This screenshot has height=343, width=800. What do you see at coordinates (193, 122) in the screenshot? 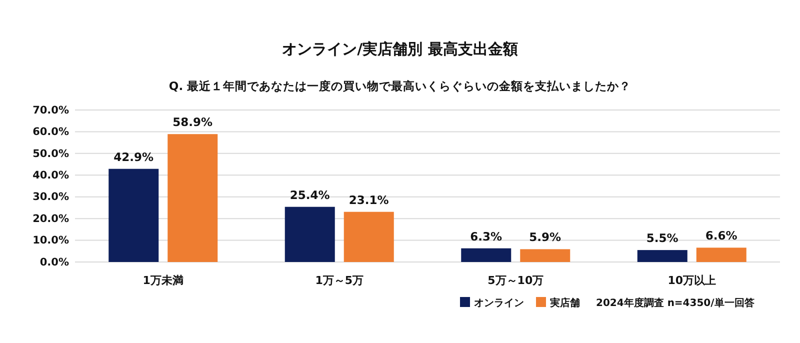
I see `data-label: 58.9%` at bounding box center [193, 122].